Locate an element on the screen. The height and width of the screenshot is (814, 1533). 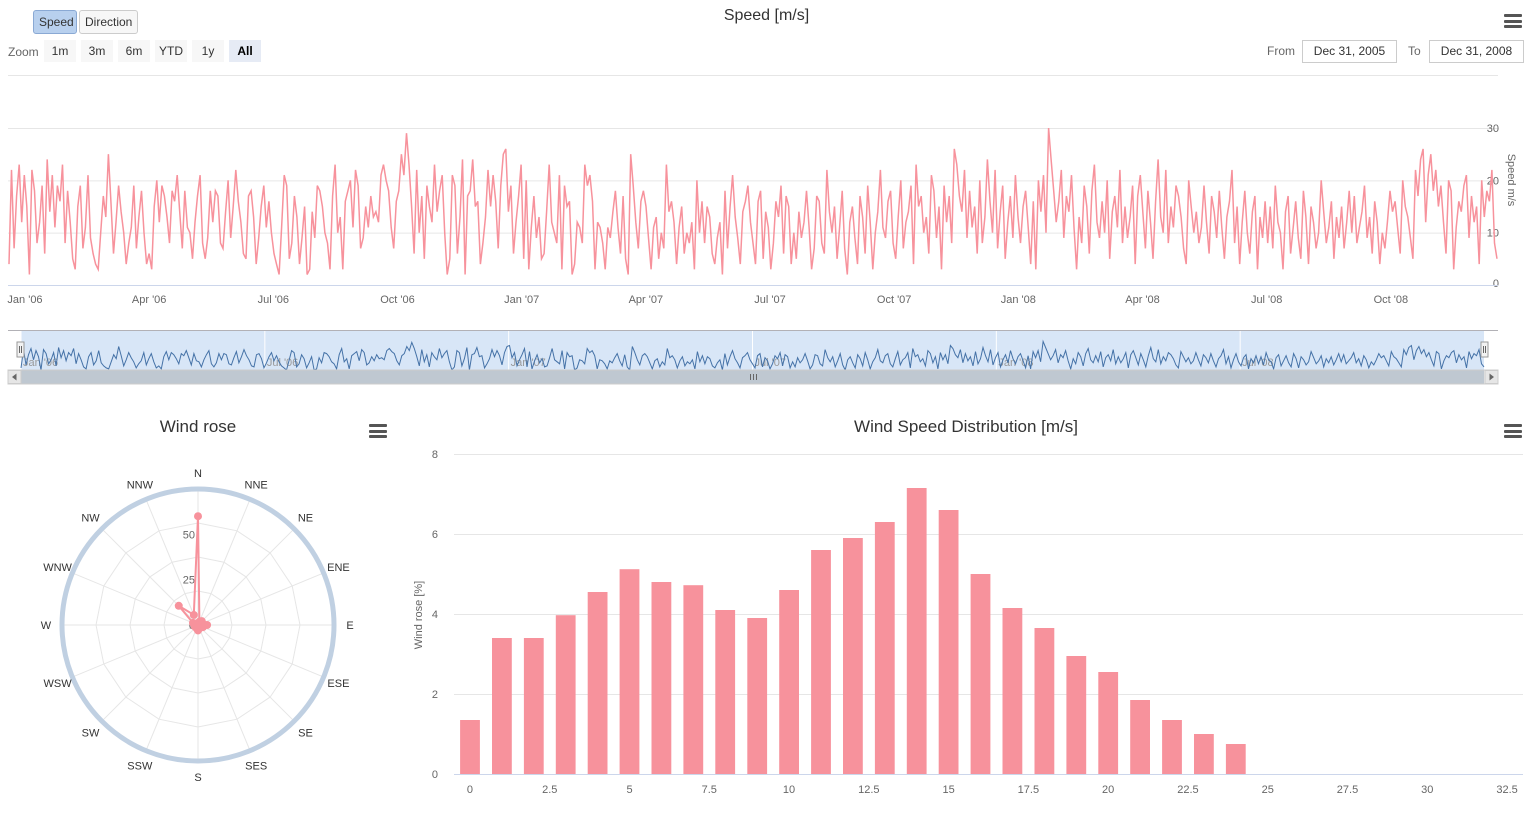
scrollbar is located at coordinates (753, 377).